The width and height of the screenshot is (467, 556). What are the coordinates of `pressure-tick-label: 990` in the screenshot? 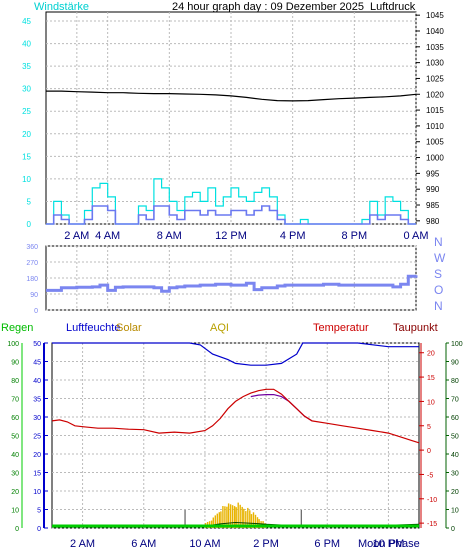 It's located at (433, 189).